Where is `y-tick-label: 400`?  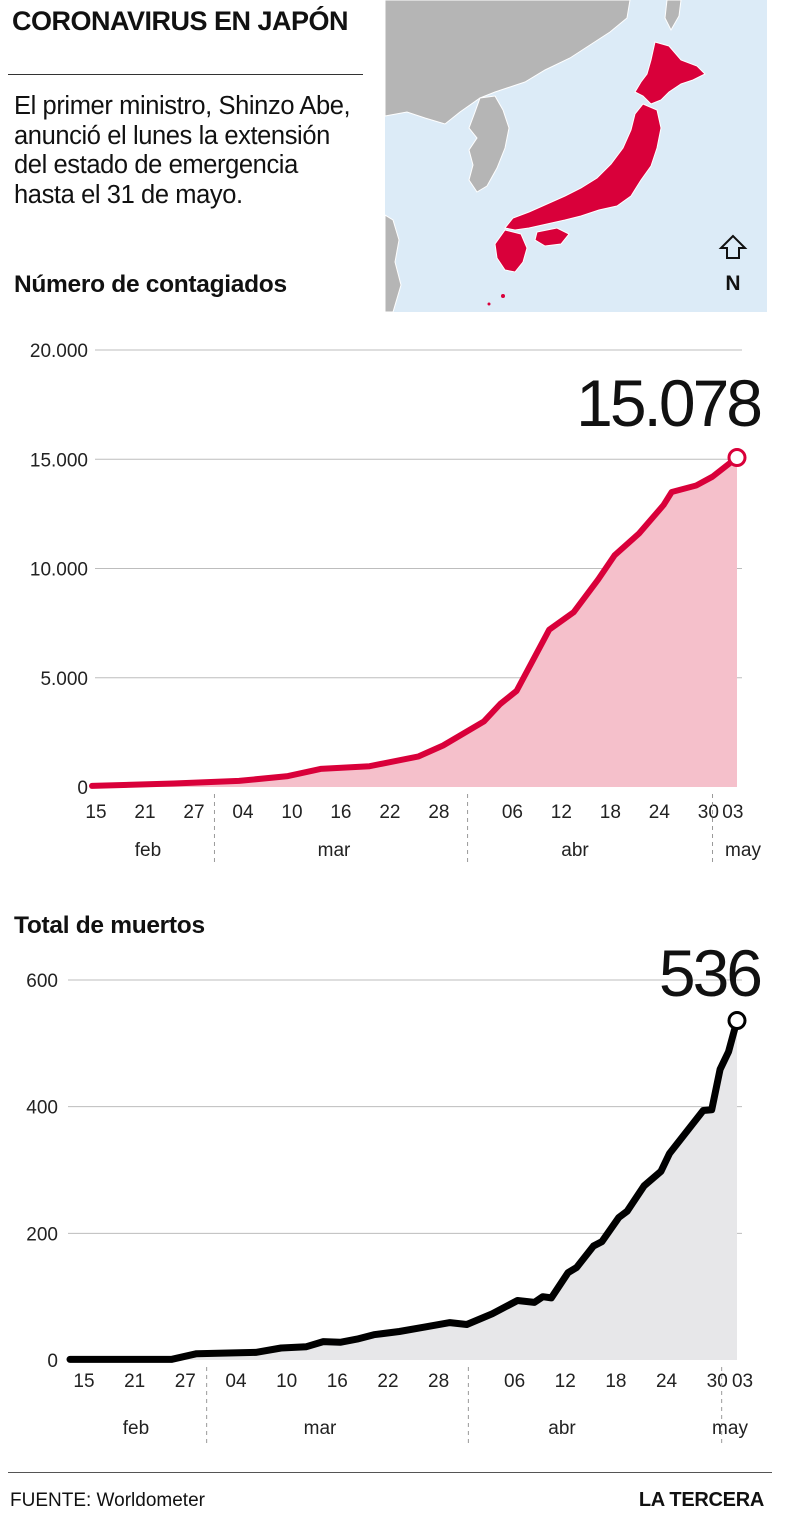 y-tick-label: 400 is located at coordinates (42, 1108).